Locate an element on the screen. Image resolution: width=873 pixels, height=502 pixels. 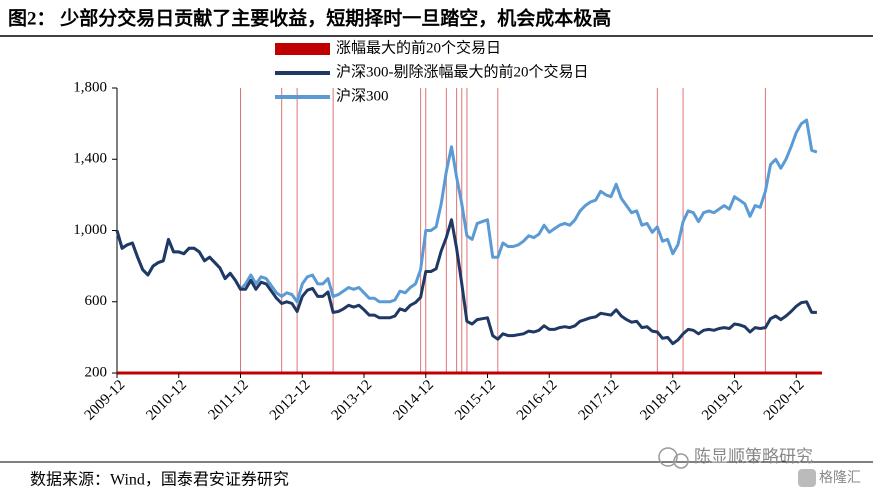
x-tick-label: 2018-12 is located at coordinates (660, 400).